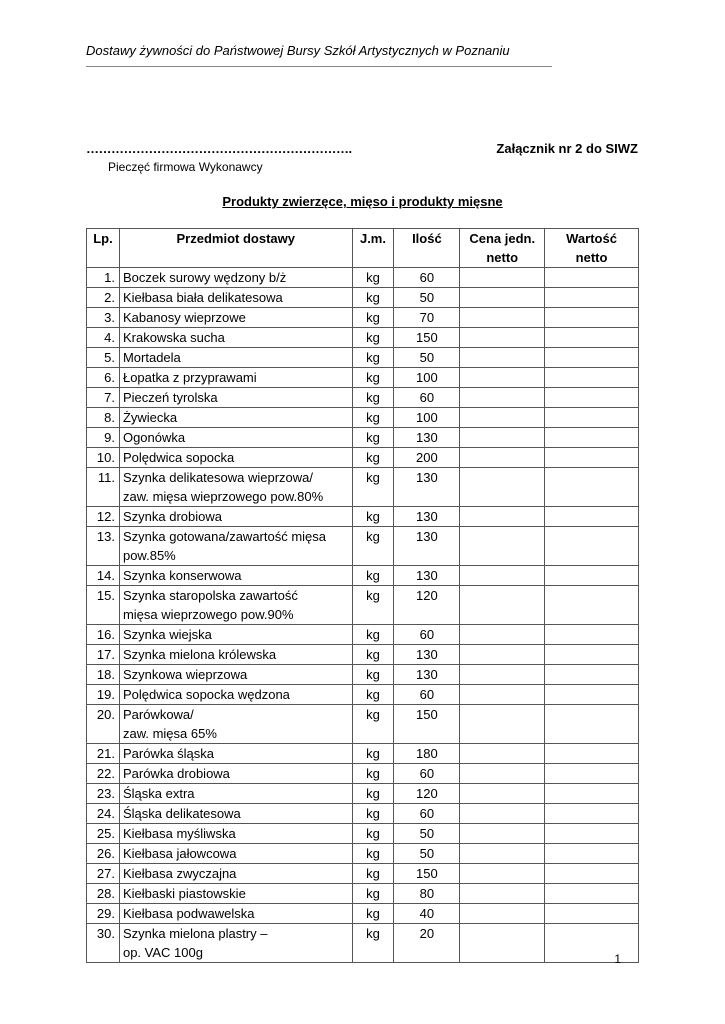  What do you see at coordinates (319, 66) in the screenshot?
I see `header-divider` at bounding box center [319, 66].